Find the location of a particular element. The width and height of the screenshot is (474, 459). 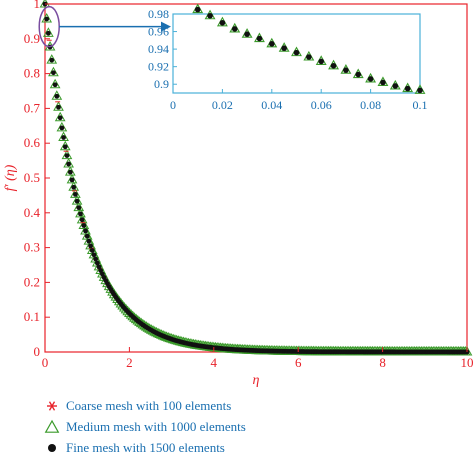

inset-ticks-group: 0 0.02 0.04 0.06 0.08 0.1 0.9 0.92 0.94 0.96 0.98 is located at coordinates (288, 59).